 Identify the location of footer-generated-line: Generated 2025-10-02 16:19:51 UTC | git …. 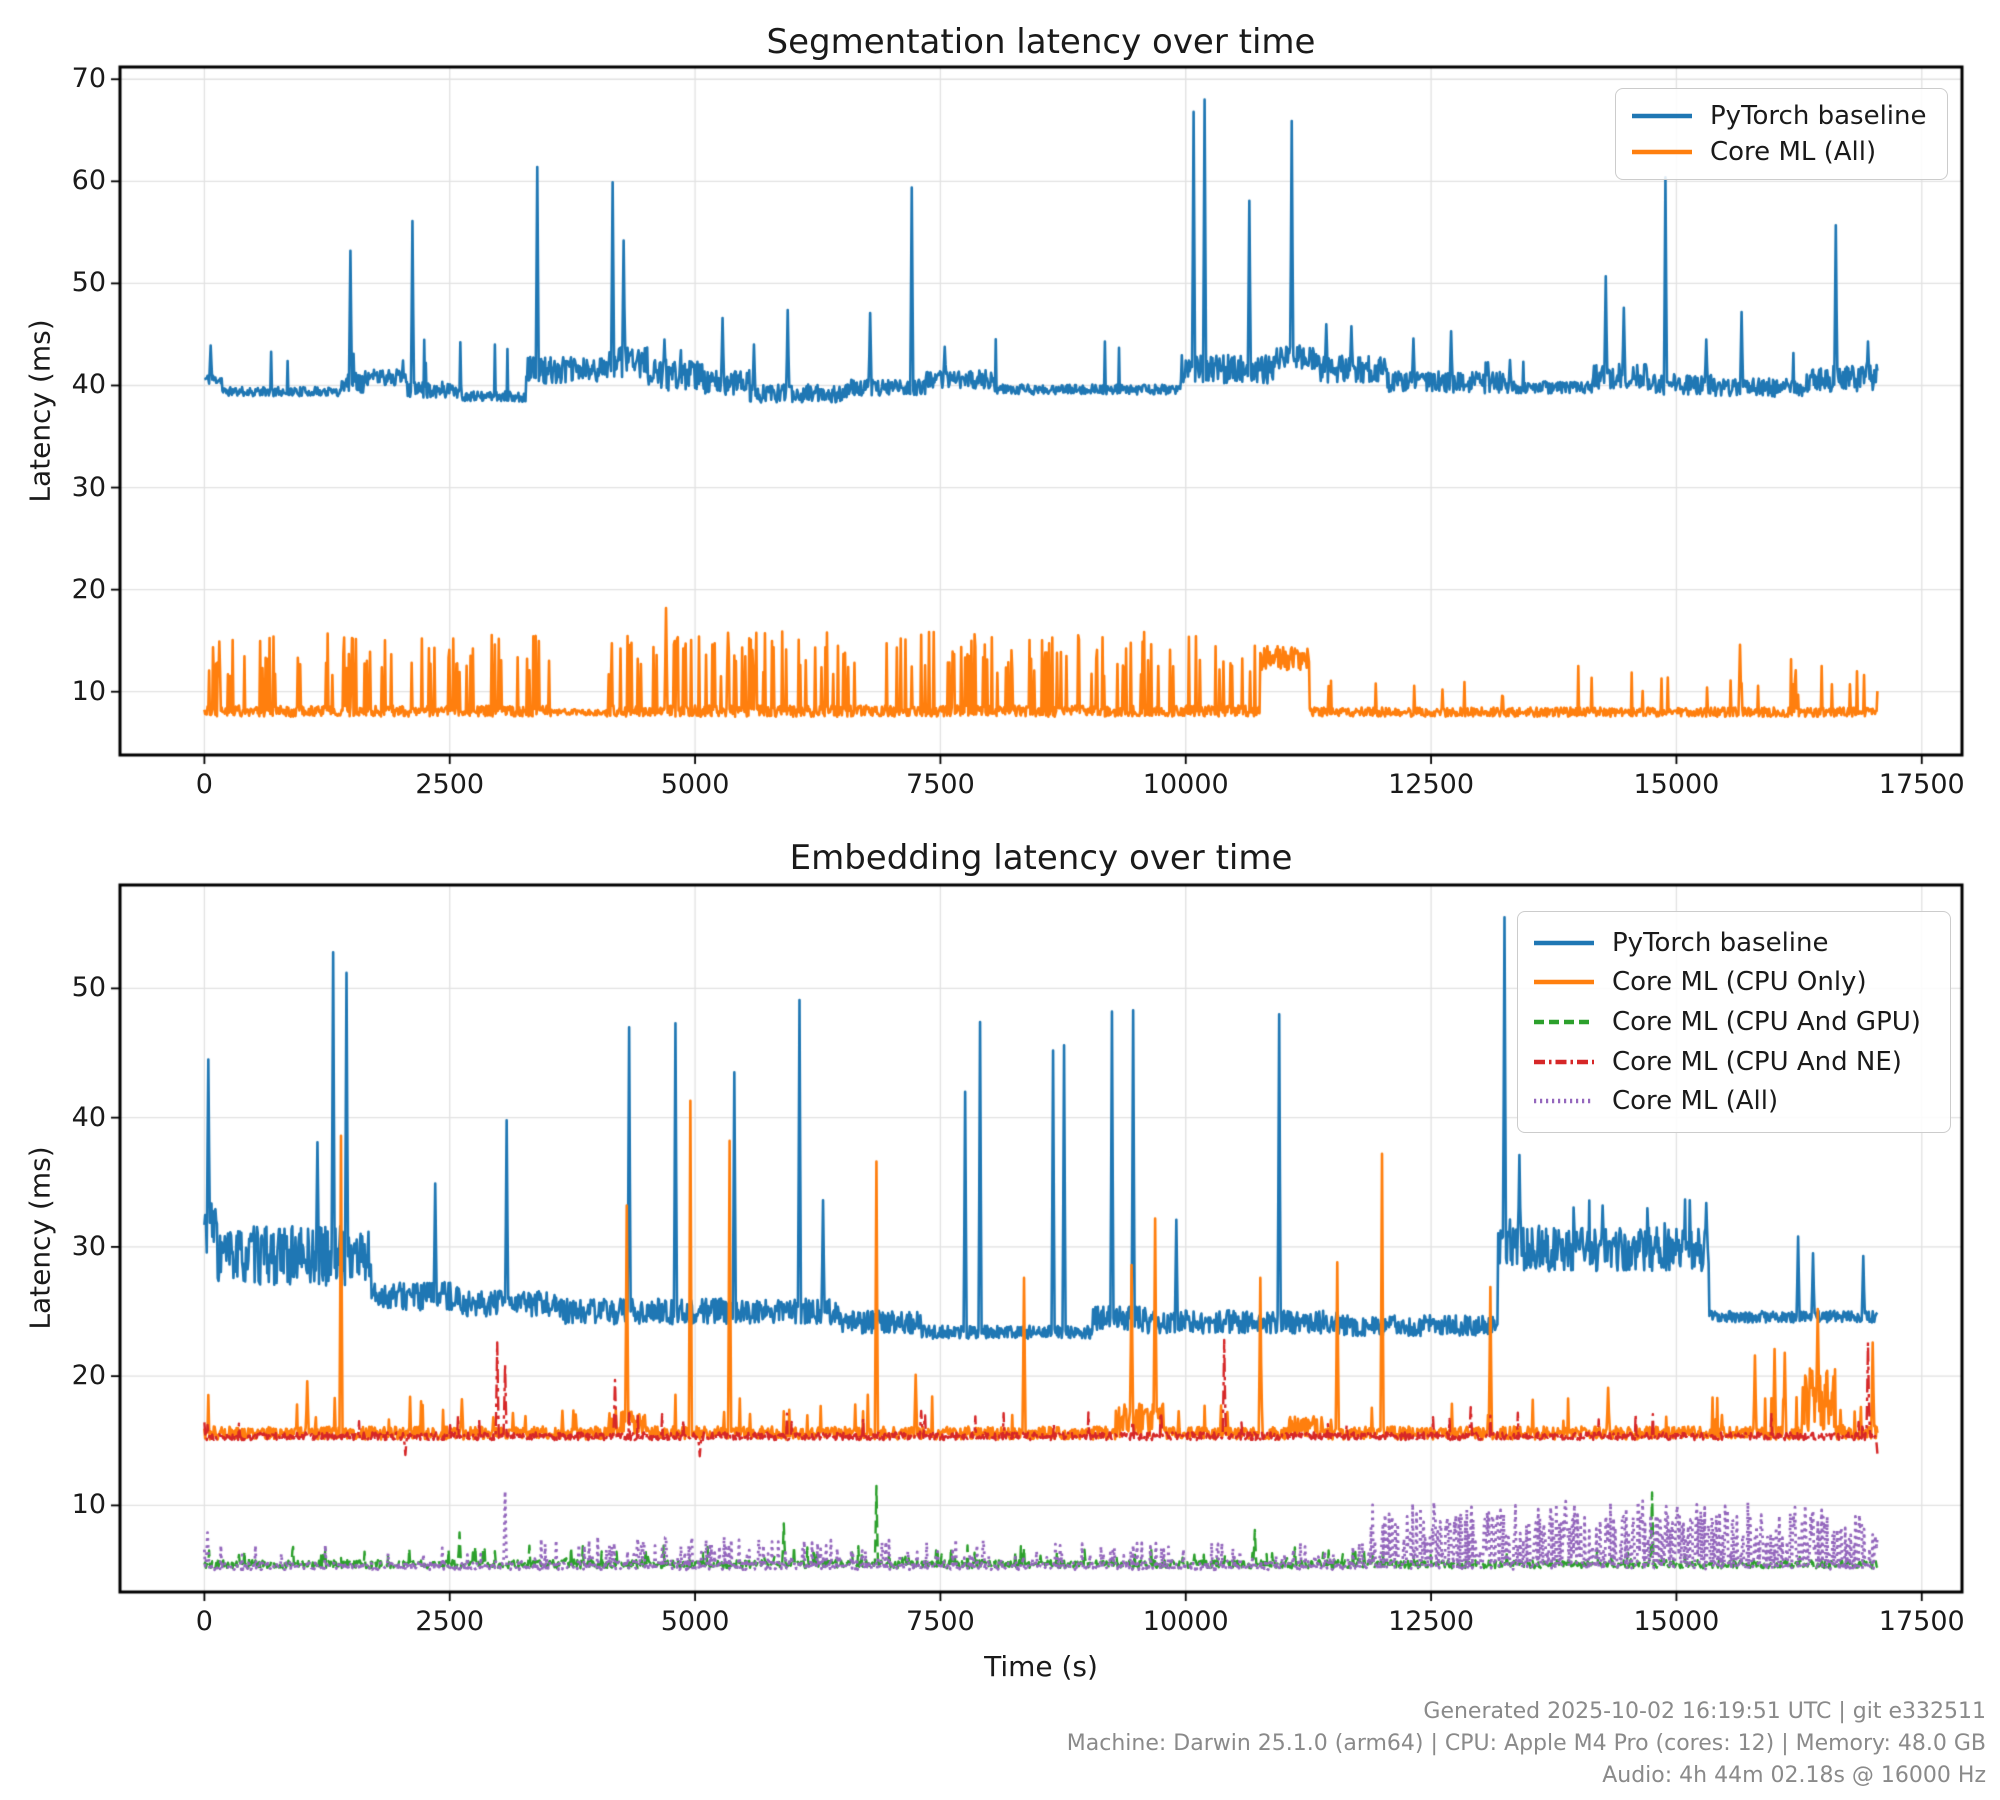
(1704, 1711).